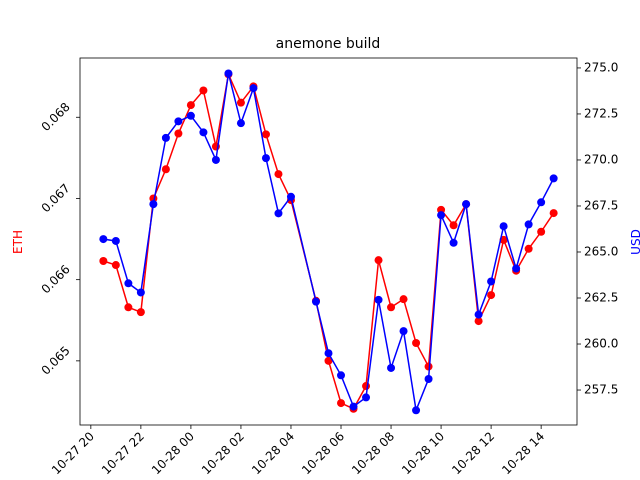 Image resolution: width=640 pixels, height=480 pixels. I want to click on y-axis-label: ETH, so click(18, 242).